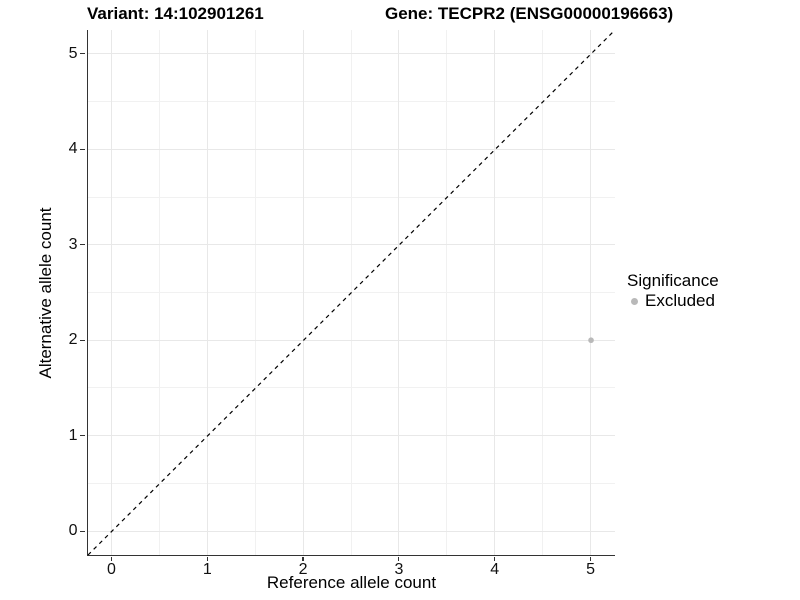 The height and width of the screenshot is (600, 800). Describe the element at coordinates (73, 244) in the screenshot. I see `y-tick-label: 3` at that location.